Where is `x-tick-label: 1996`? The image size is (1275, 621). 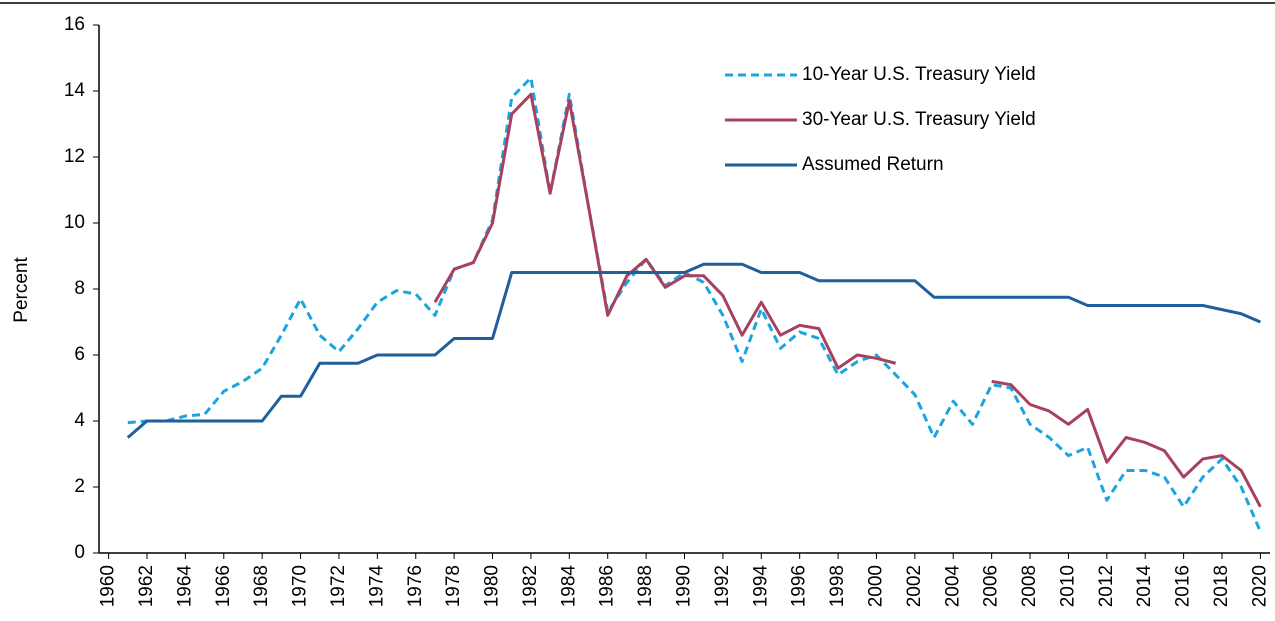
x-tick-label: 1996 is located at coordinates (799, 586).